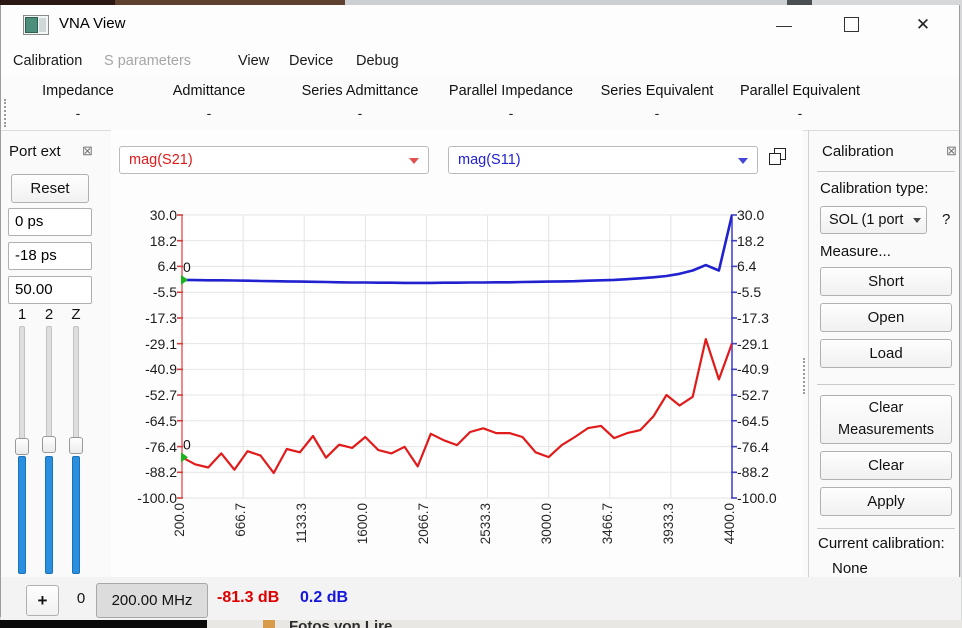  I want to click on toolbar-drag-handle, so click(7, 113).